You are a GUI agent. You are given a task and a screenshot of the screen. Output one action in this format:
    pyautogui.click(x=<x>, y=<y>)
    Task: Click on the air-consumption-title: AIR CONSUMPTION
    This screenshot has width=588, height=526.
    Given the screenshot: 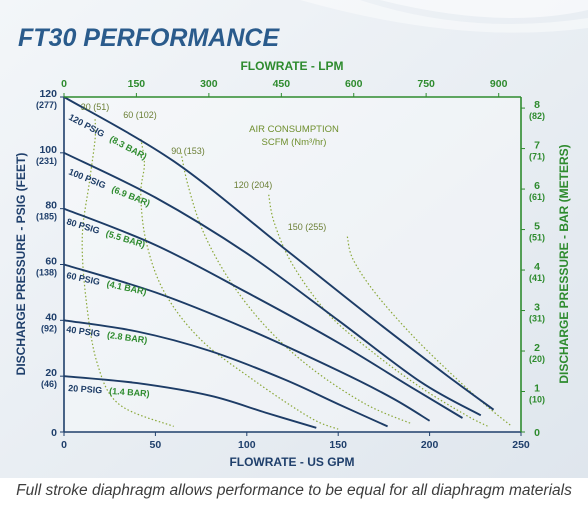 What is the action you would take?
    pyautogui.click(x=294, y=129)
    